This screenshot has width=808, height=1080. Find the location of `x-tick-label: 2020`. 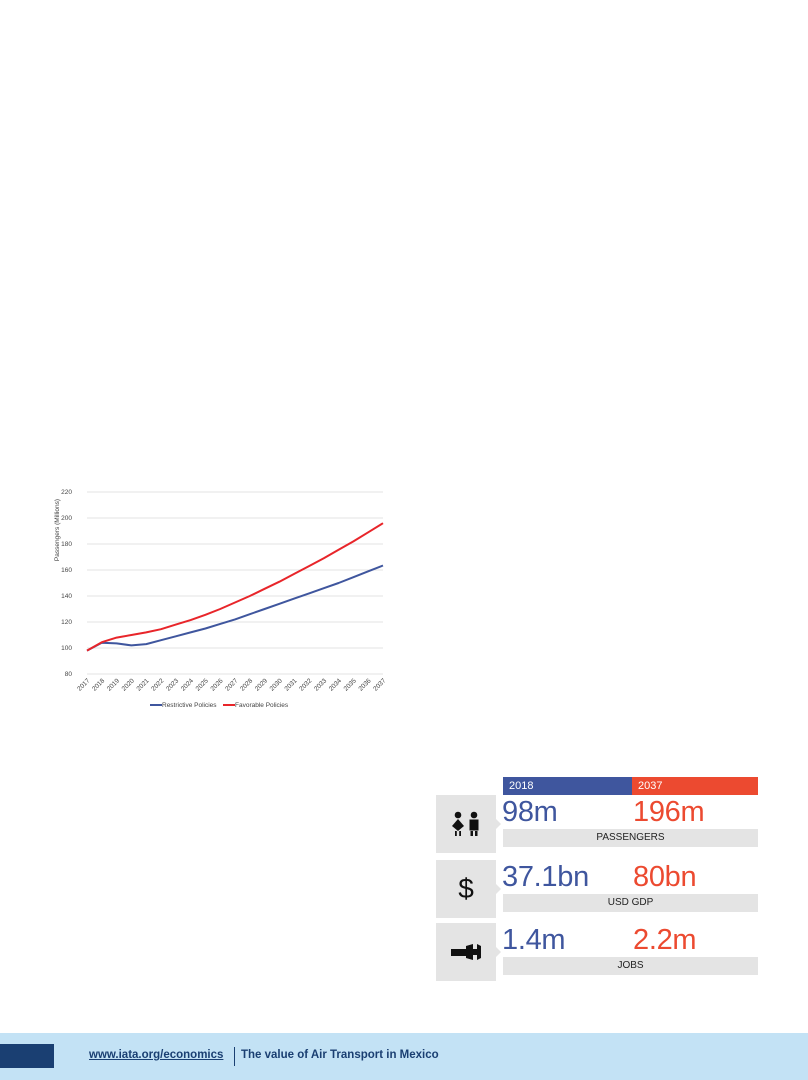

x-tick-label: 2020 is located at coordinates (128, 684).